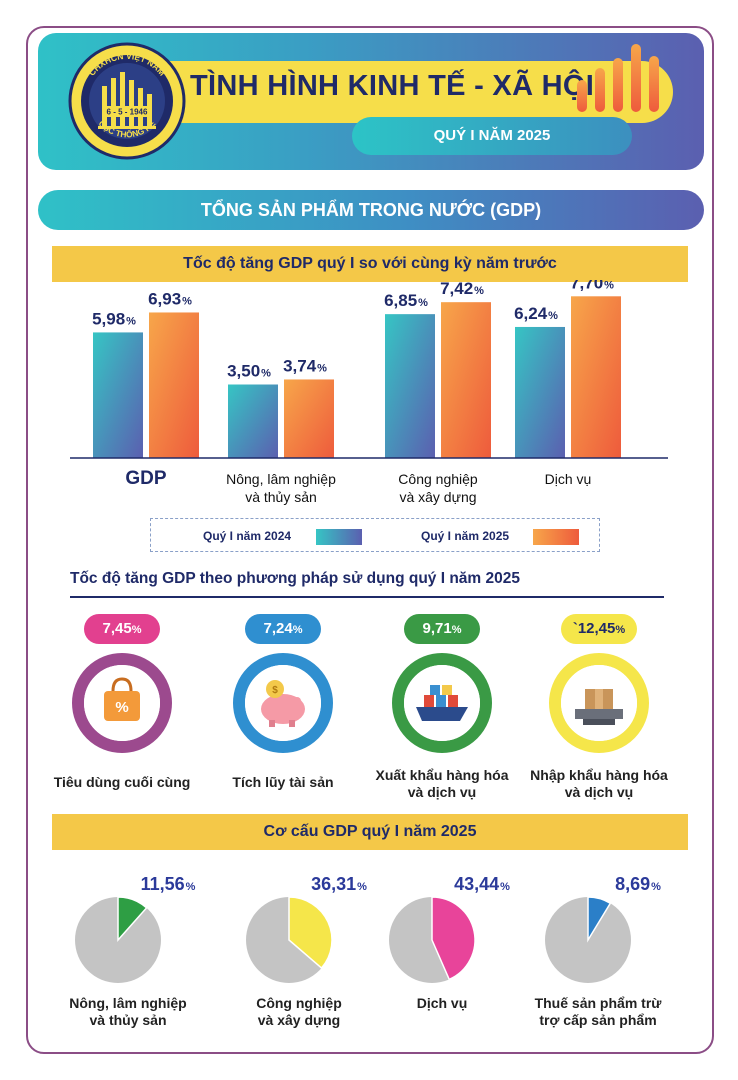 The image size is (738, 1080). Describe the element at coordinates (442, 1003) in the screenshot. I see `pie-category-label: Dịch vụ` at that location.